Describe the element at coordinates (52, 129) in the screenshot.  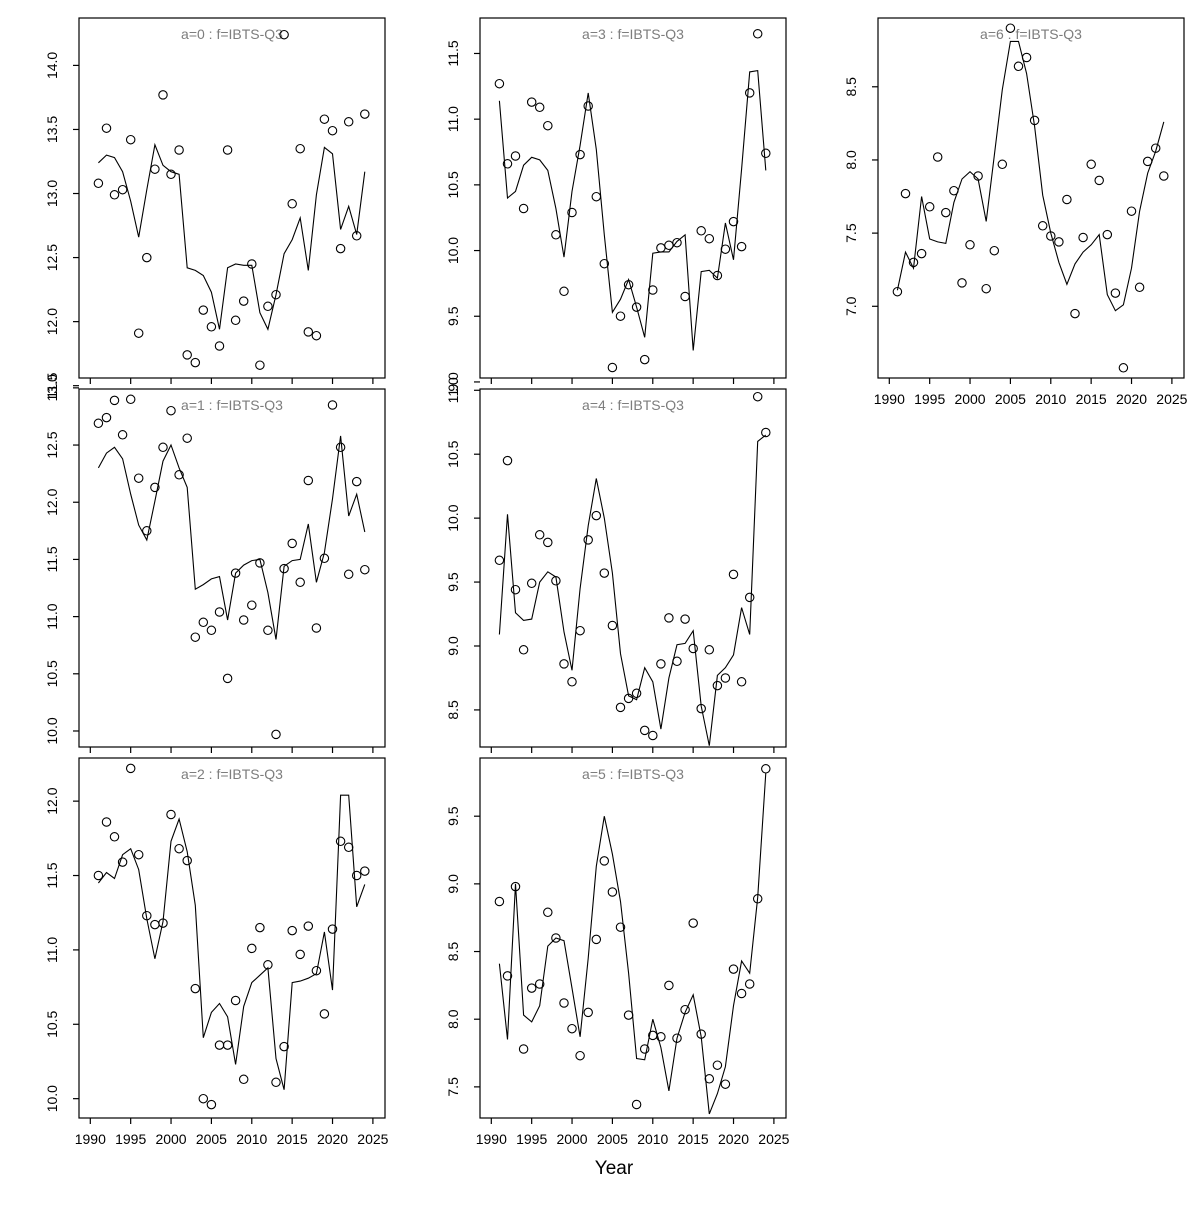
I see `y-tick-label: 13.5` at that location.